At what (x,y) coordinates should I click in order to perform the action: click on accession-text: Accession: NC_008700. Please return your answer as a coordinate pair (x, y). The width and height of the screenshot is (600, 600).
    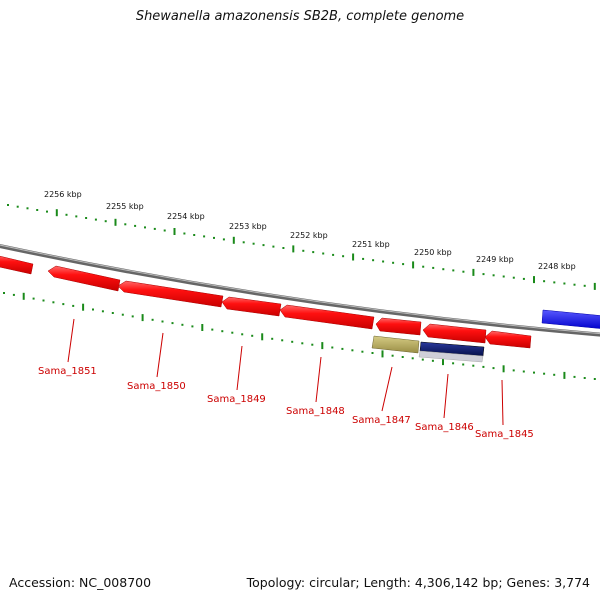
    Looking at the image, I should click on (80, 582).